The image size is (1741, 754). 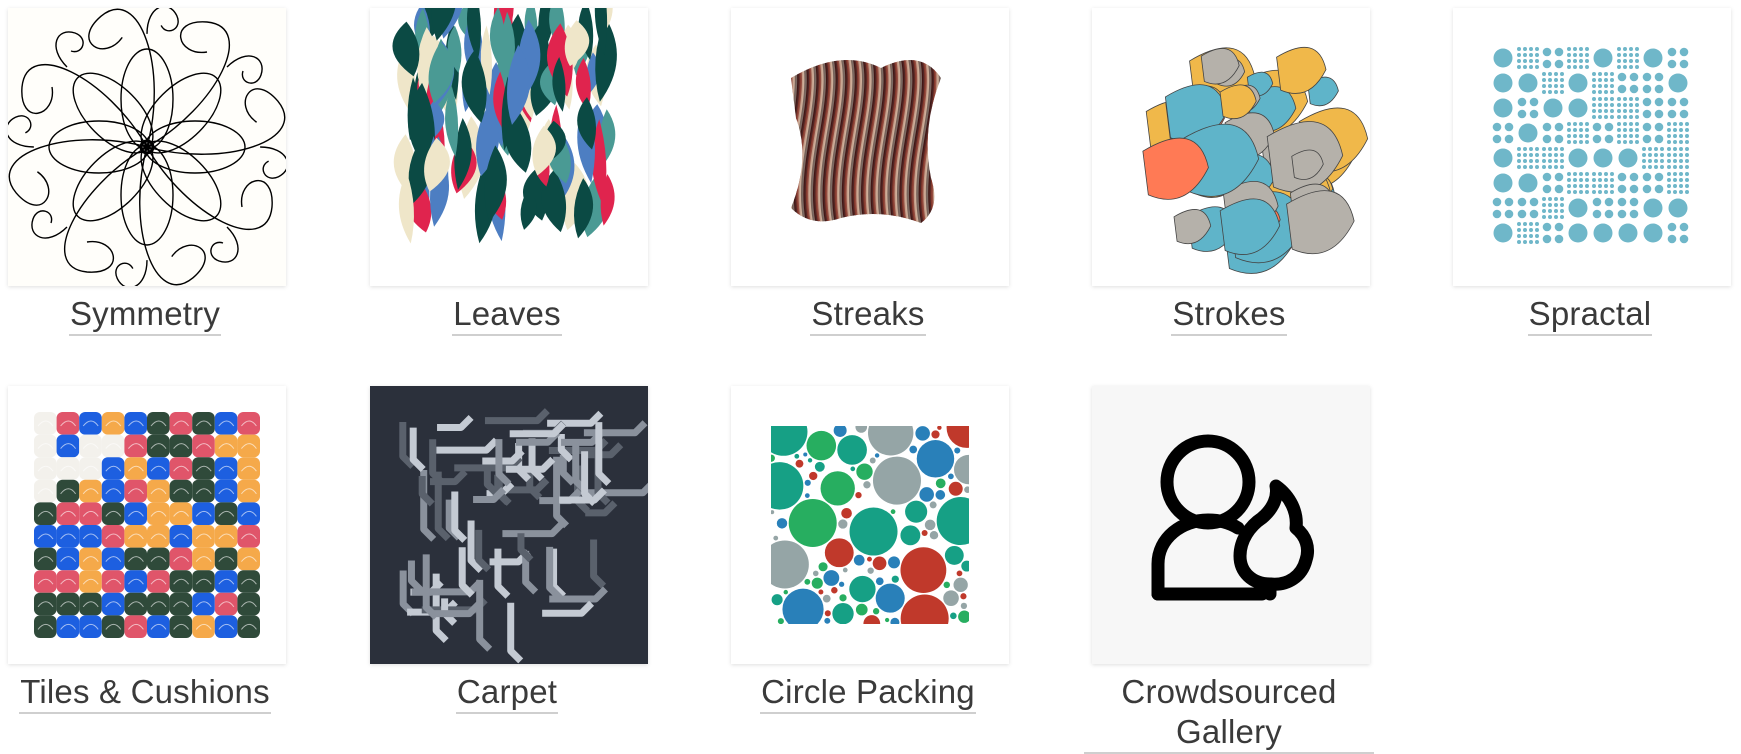 I want to click on gallery-item-label: Strokes, so click(x=1229, y=315).